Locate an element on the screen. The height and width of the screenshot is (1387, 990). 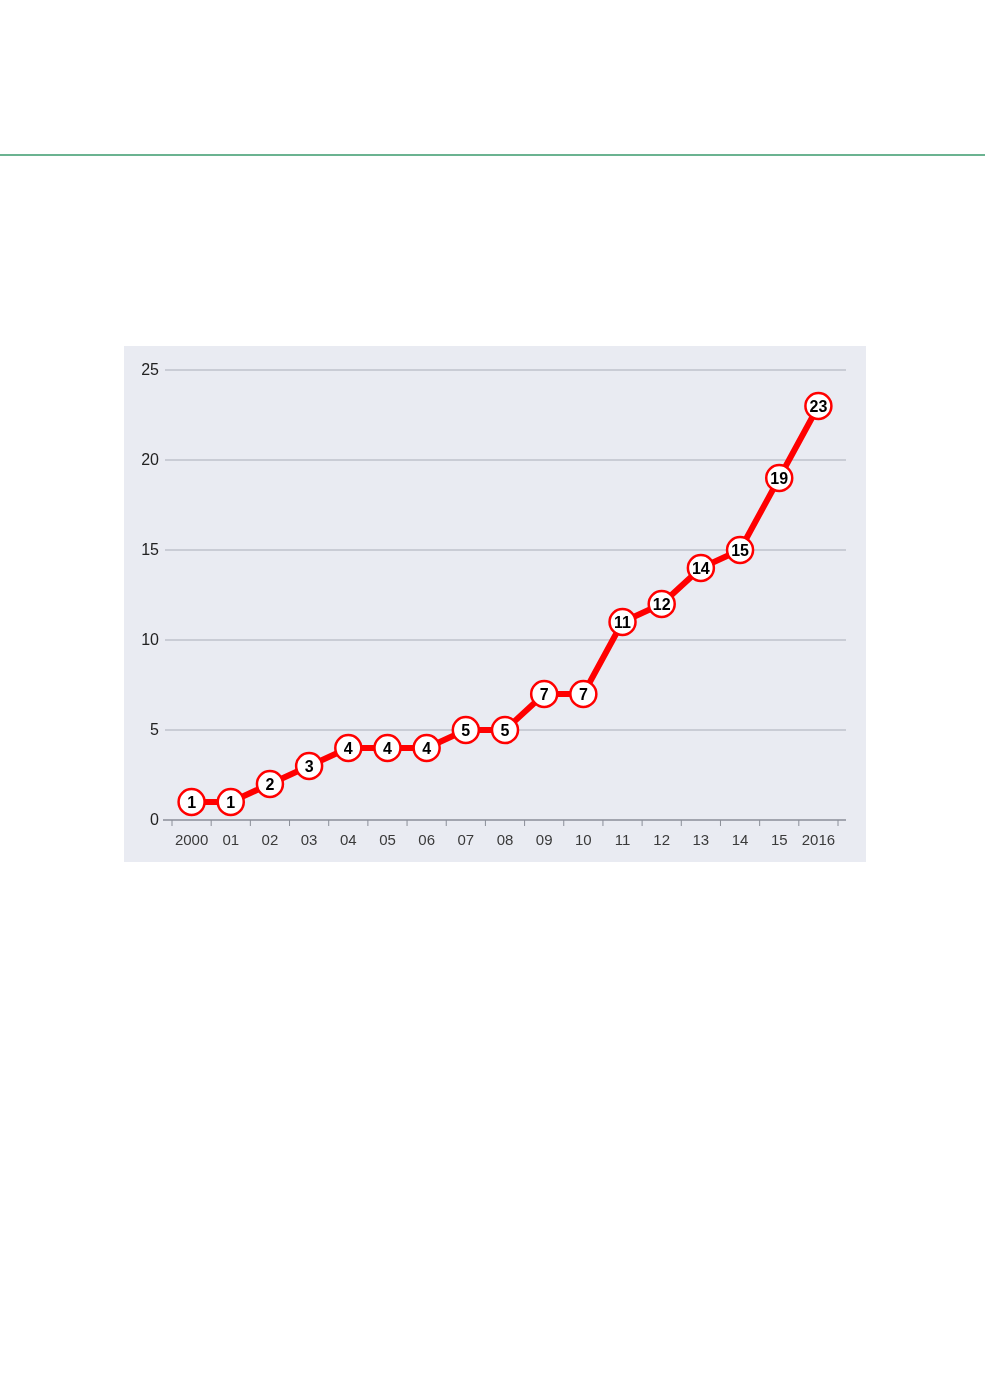
y-tick-label: 10 is located at coordinates (150, 639).